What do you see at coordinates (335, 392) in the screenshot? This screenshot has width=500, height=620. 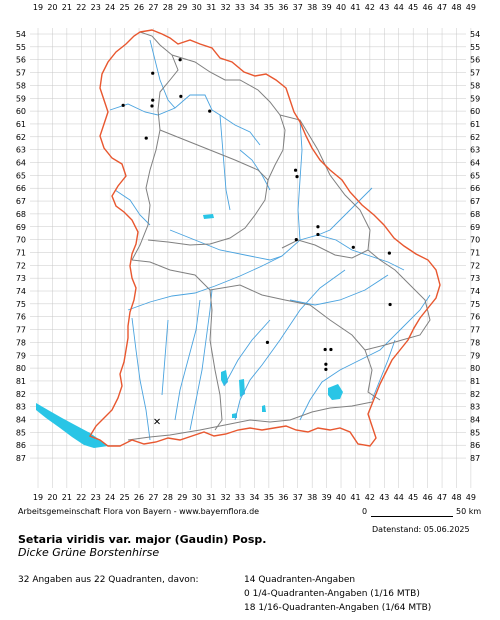 I see `lake-chiemsee` at bounding box center [335, 392].